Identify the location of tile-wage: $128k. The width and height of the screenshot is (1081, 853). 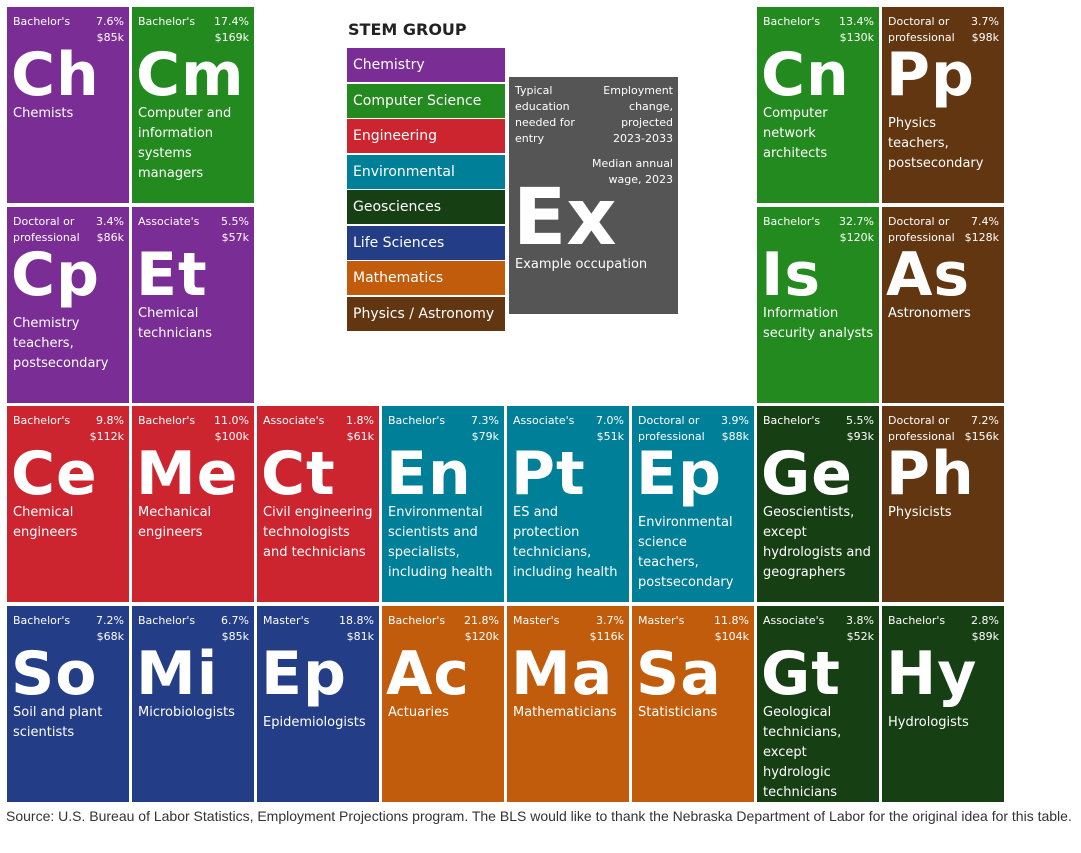
(981, 237).